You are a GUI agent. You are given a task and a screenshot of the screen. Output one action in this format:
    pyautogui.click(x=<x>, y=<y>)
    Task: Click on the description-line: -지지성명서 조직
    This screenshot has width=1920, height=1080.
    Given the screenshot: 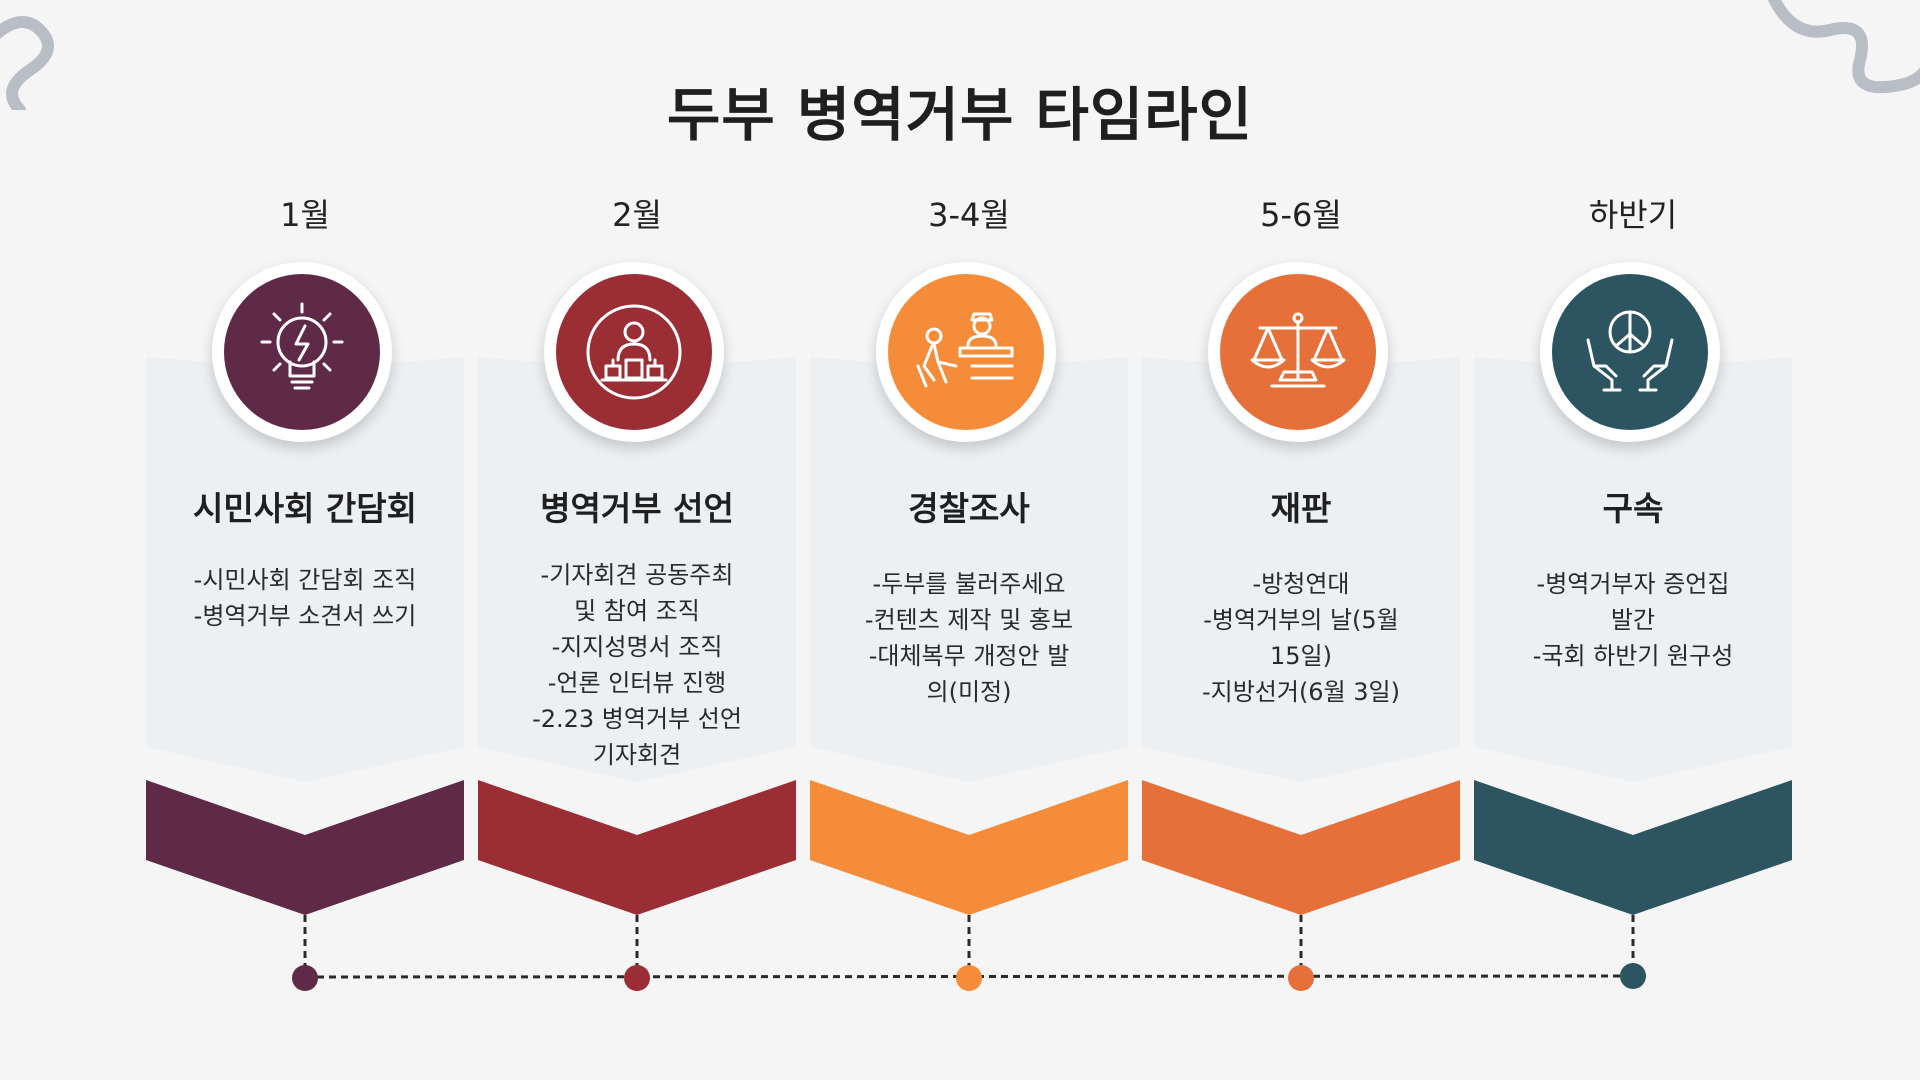 What is the action you would take?
    pyautogui.click(x=637, y=647)
    